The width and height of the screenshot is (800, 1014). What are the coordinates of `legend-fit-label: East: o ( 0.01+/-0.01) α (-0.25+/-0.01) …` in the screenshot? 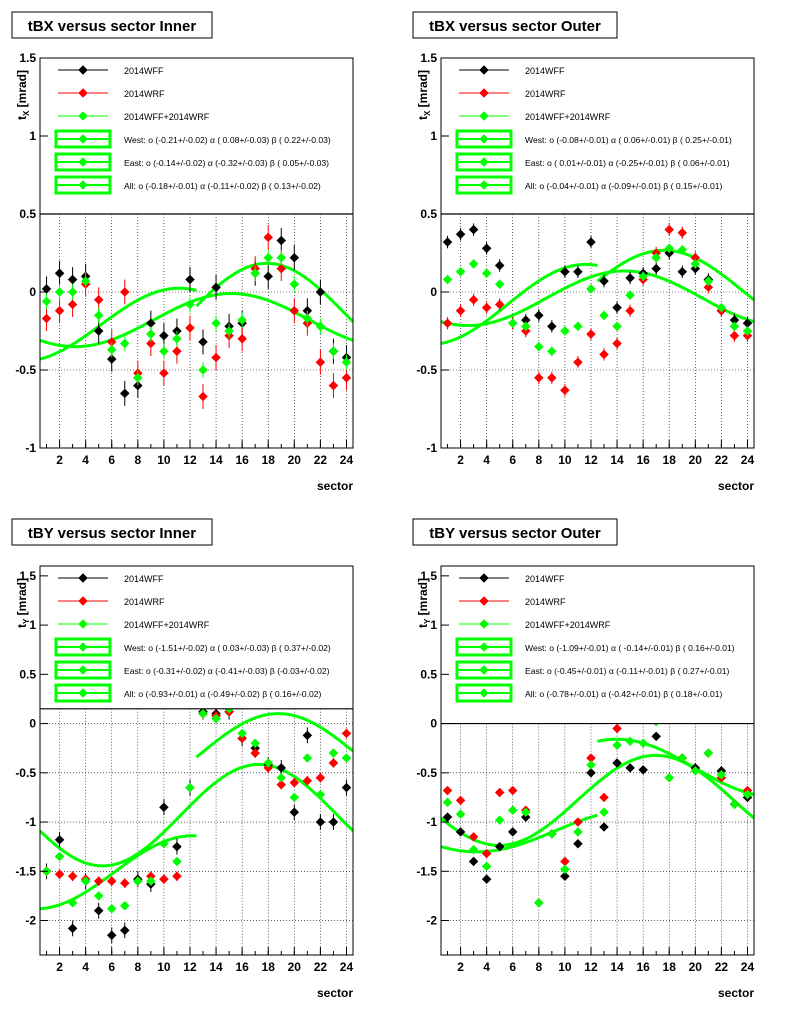 It's located at (627, 163).